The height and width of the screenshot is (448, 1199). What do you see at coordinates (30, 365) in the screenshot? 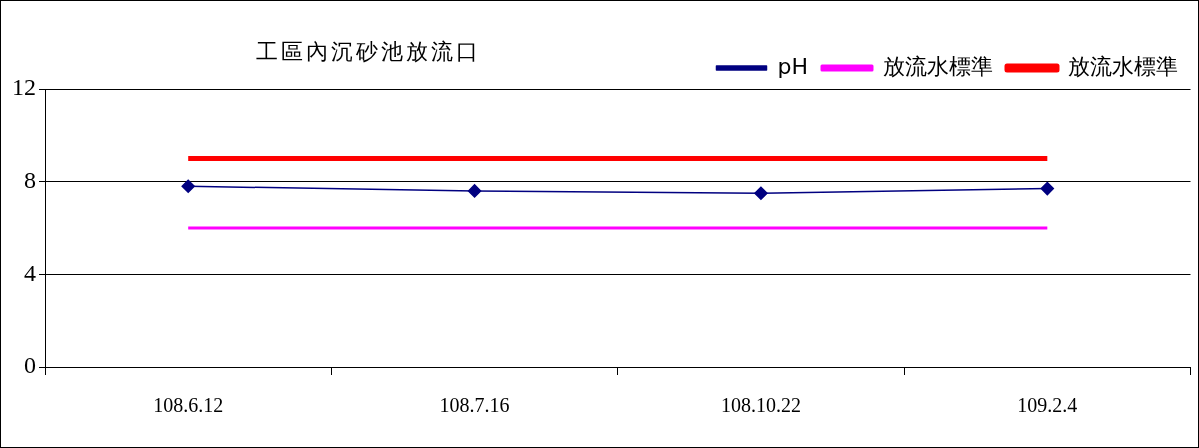
I see `y-tick-label: 0` at bounding box center [30, 365].